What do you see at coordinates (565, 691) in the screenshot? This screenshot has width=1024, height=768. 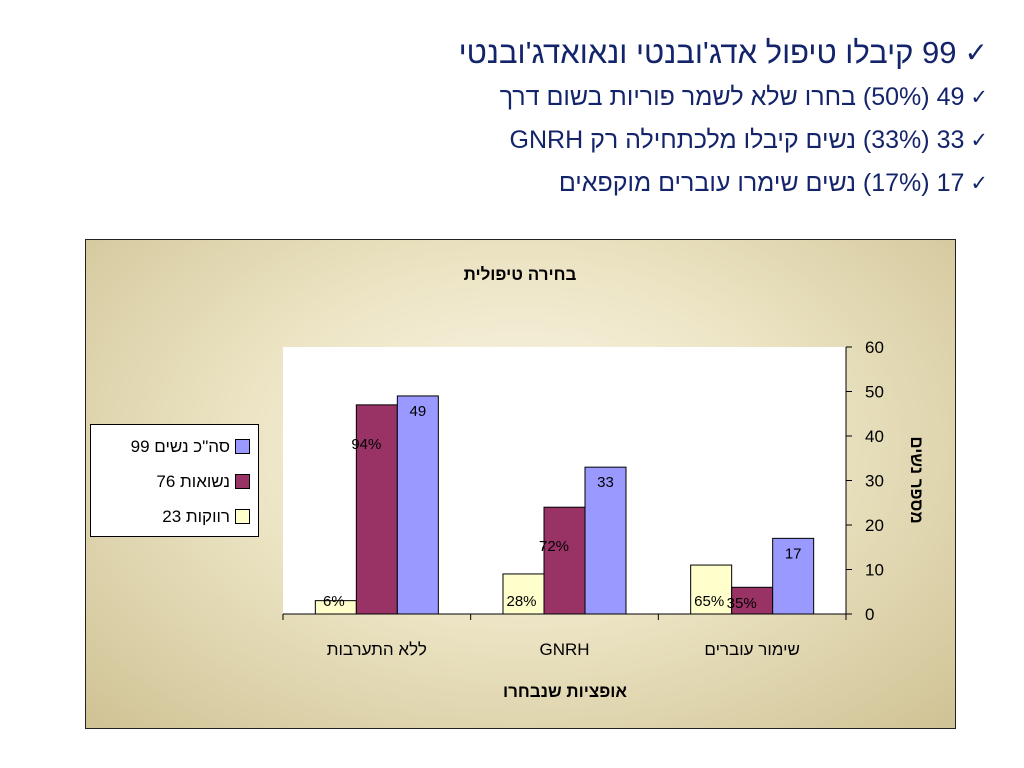 I see `x-axis-title: אופציות שנבחרו` at bounding box center [565, 691].